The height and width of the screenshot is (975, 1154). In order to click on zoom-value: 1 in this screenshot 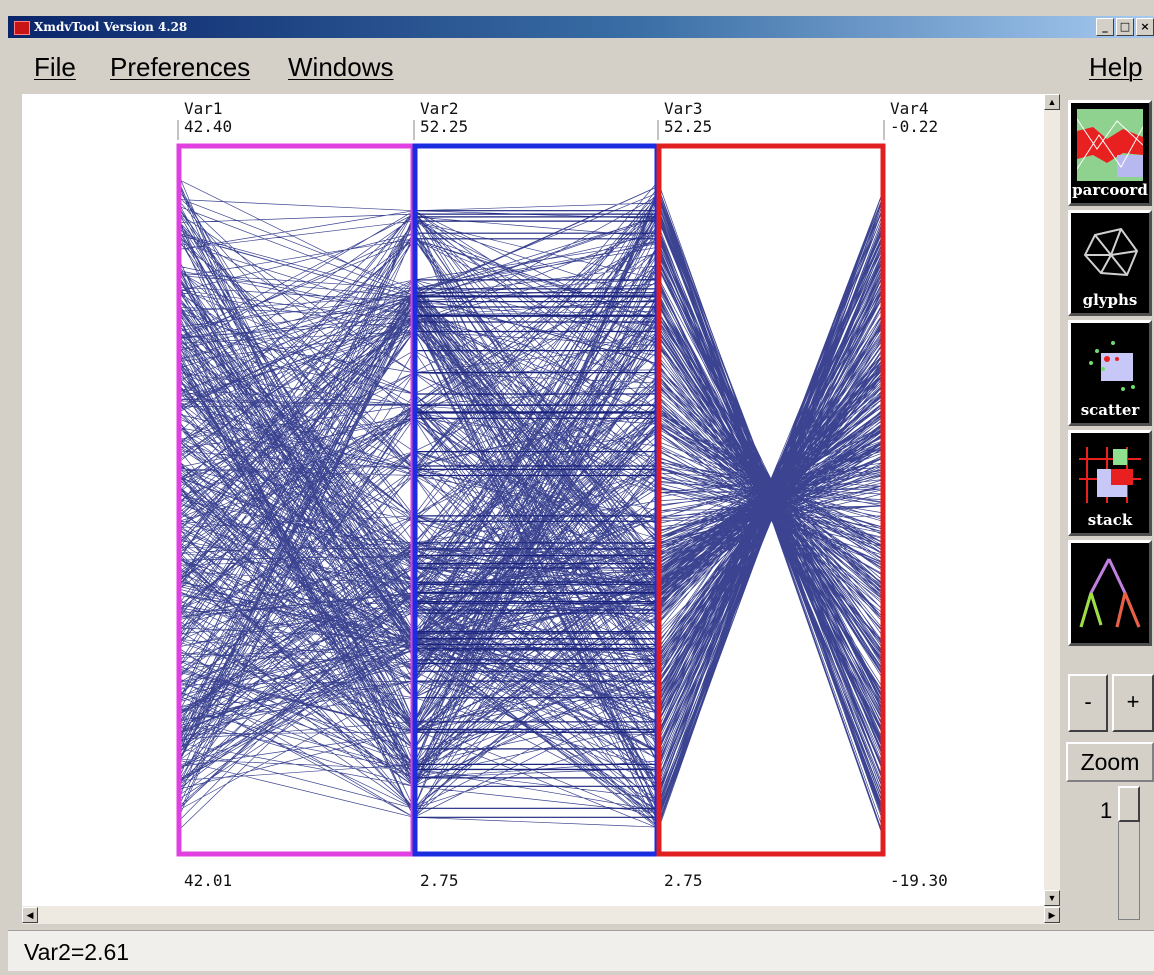, I will do `click(1106, 810)`.